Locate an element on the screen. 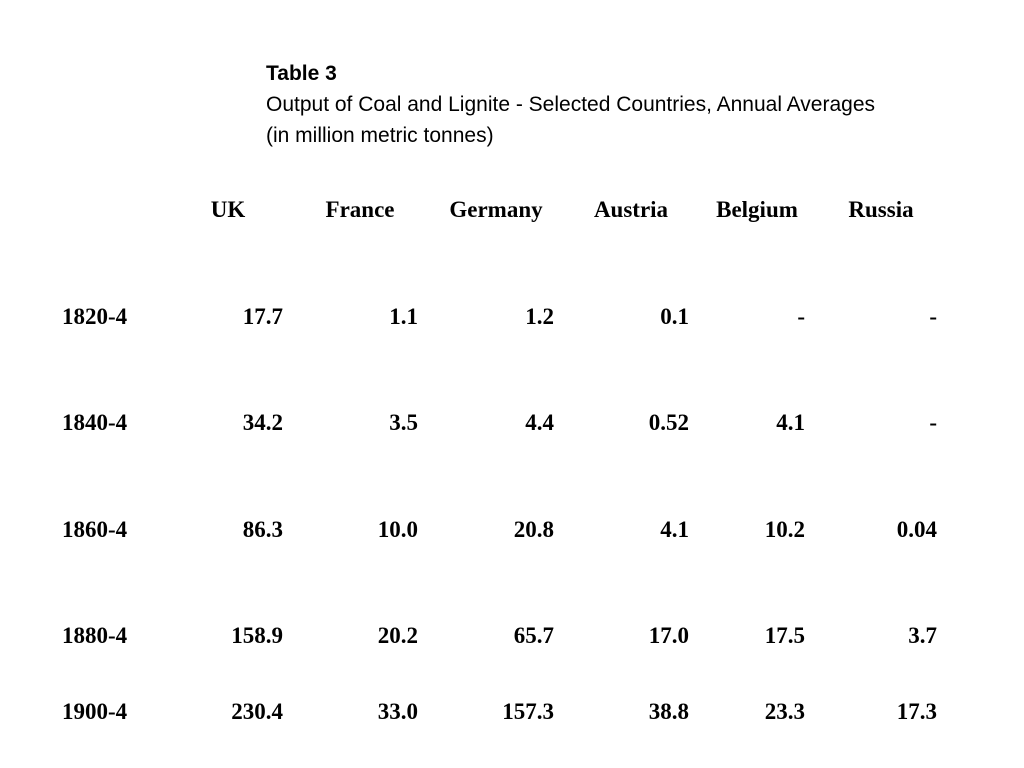 The image size is (1024, 768). cell-1840-belgium: 4.1 is located at coordinates (790, 422).